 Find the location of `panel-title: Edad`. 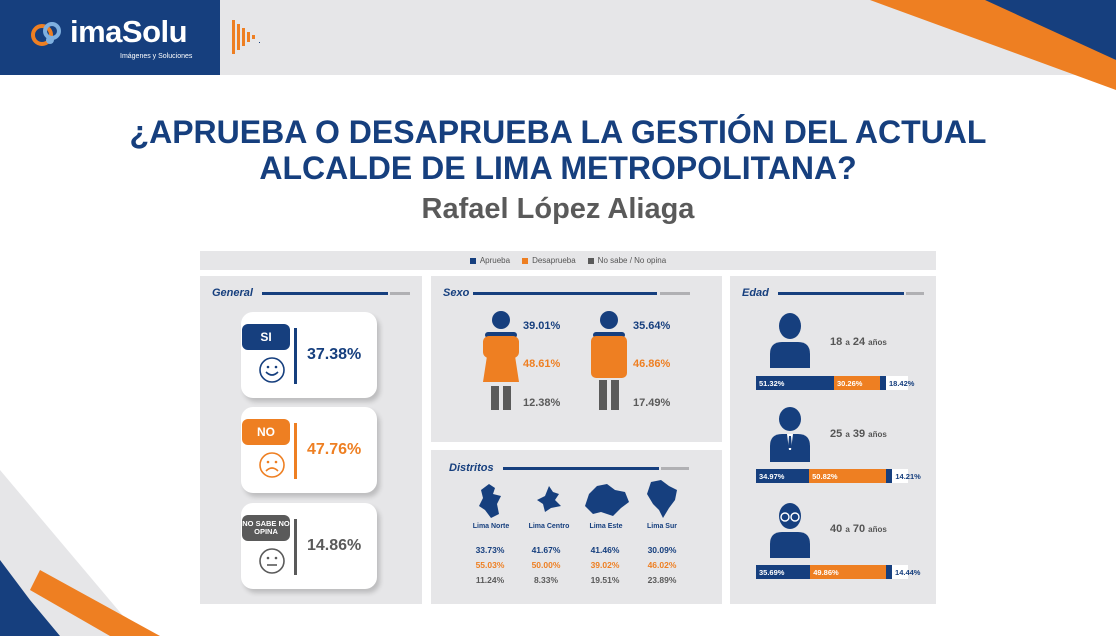

panel-title: Edad is located at coordinates (755, 293).